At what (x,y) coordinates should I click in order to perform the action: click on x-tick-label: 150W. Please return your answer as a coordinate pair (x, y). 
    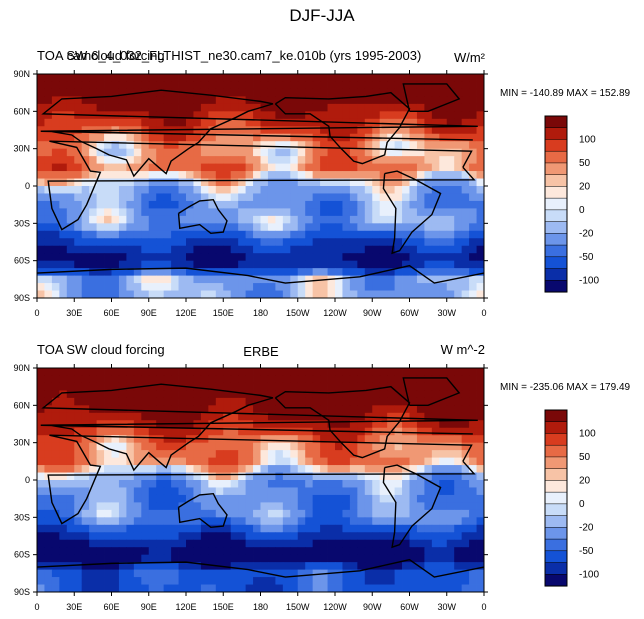
    Looking at the image, I should click on (298, 607).